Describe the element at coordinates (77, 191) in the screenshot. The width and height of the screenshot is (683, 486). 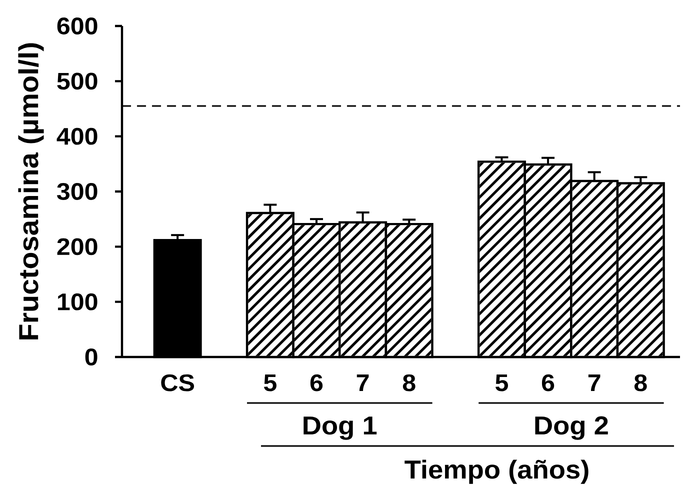
I see `y-tick-label: 300` at that location.